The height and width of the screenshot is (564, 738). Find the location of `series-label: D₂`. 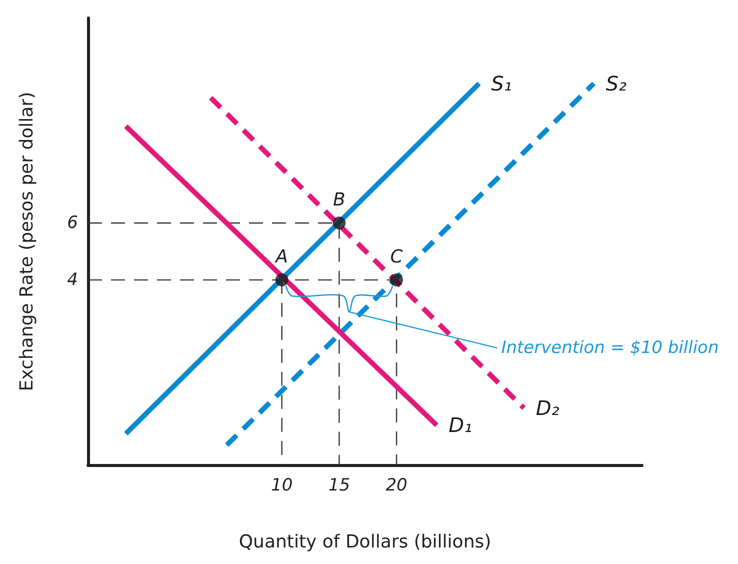

series-label: D₂ is located at coordinates (548, 408).